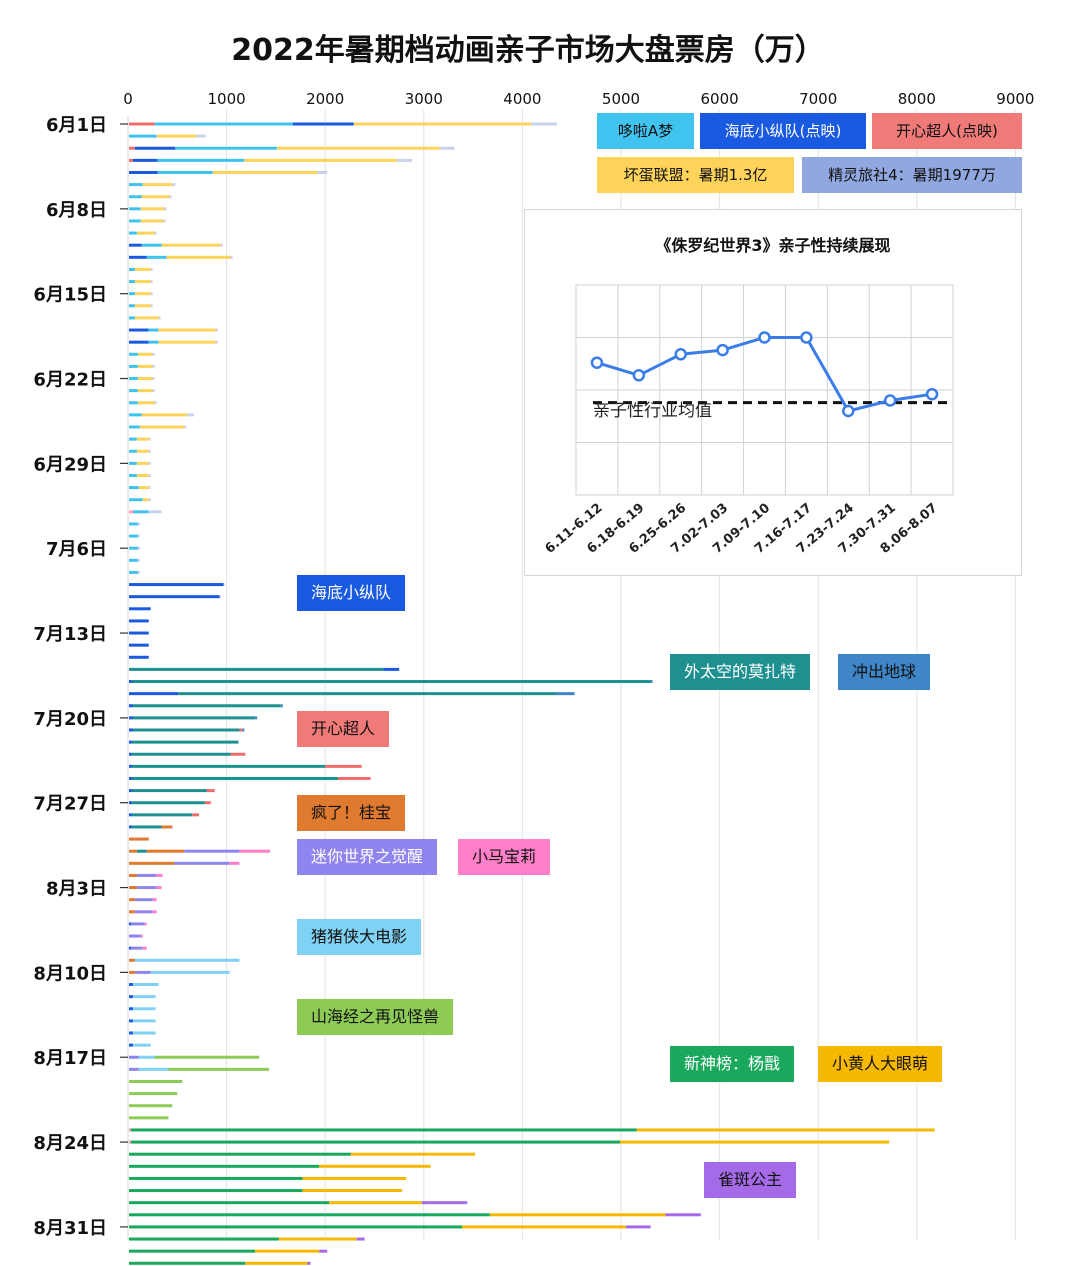 The image size is (1080, 1266). What do you see at coordinates (281, 706) in the screenshot?
I see `bar-segment-rush` at bounding box center [281, 706].